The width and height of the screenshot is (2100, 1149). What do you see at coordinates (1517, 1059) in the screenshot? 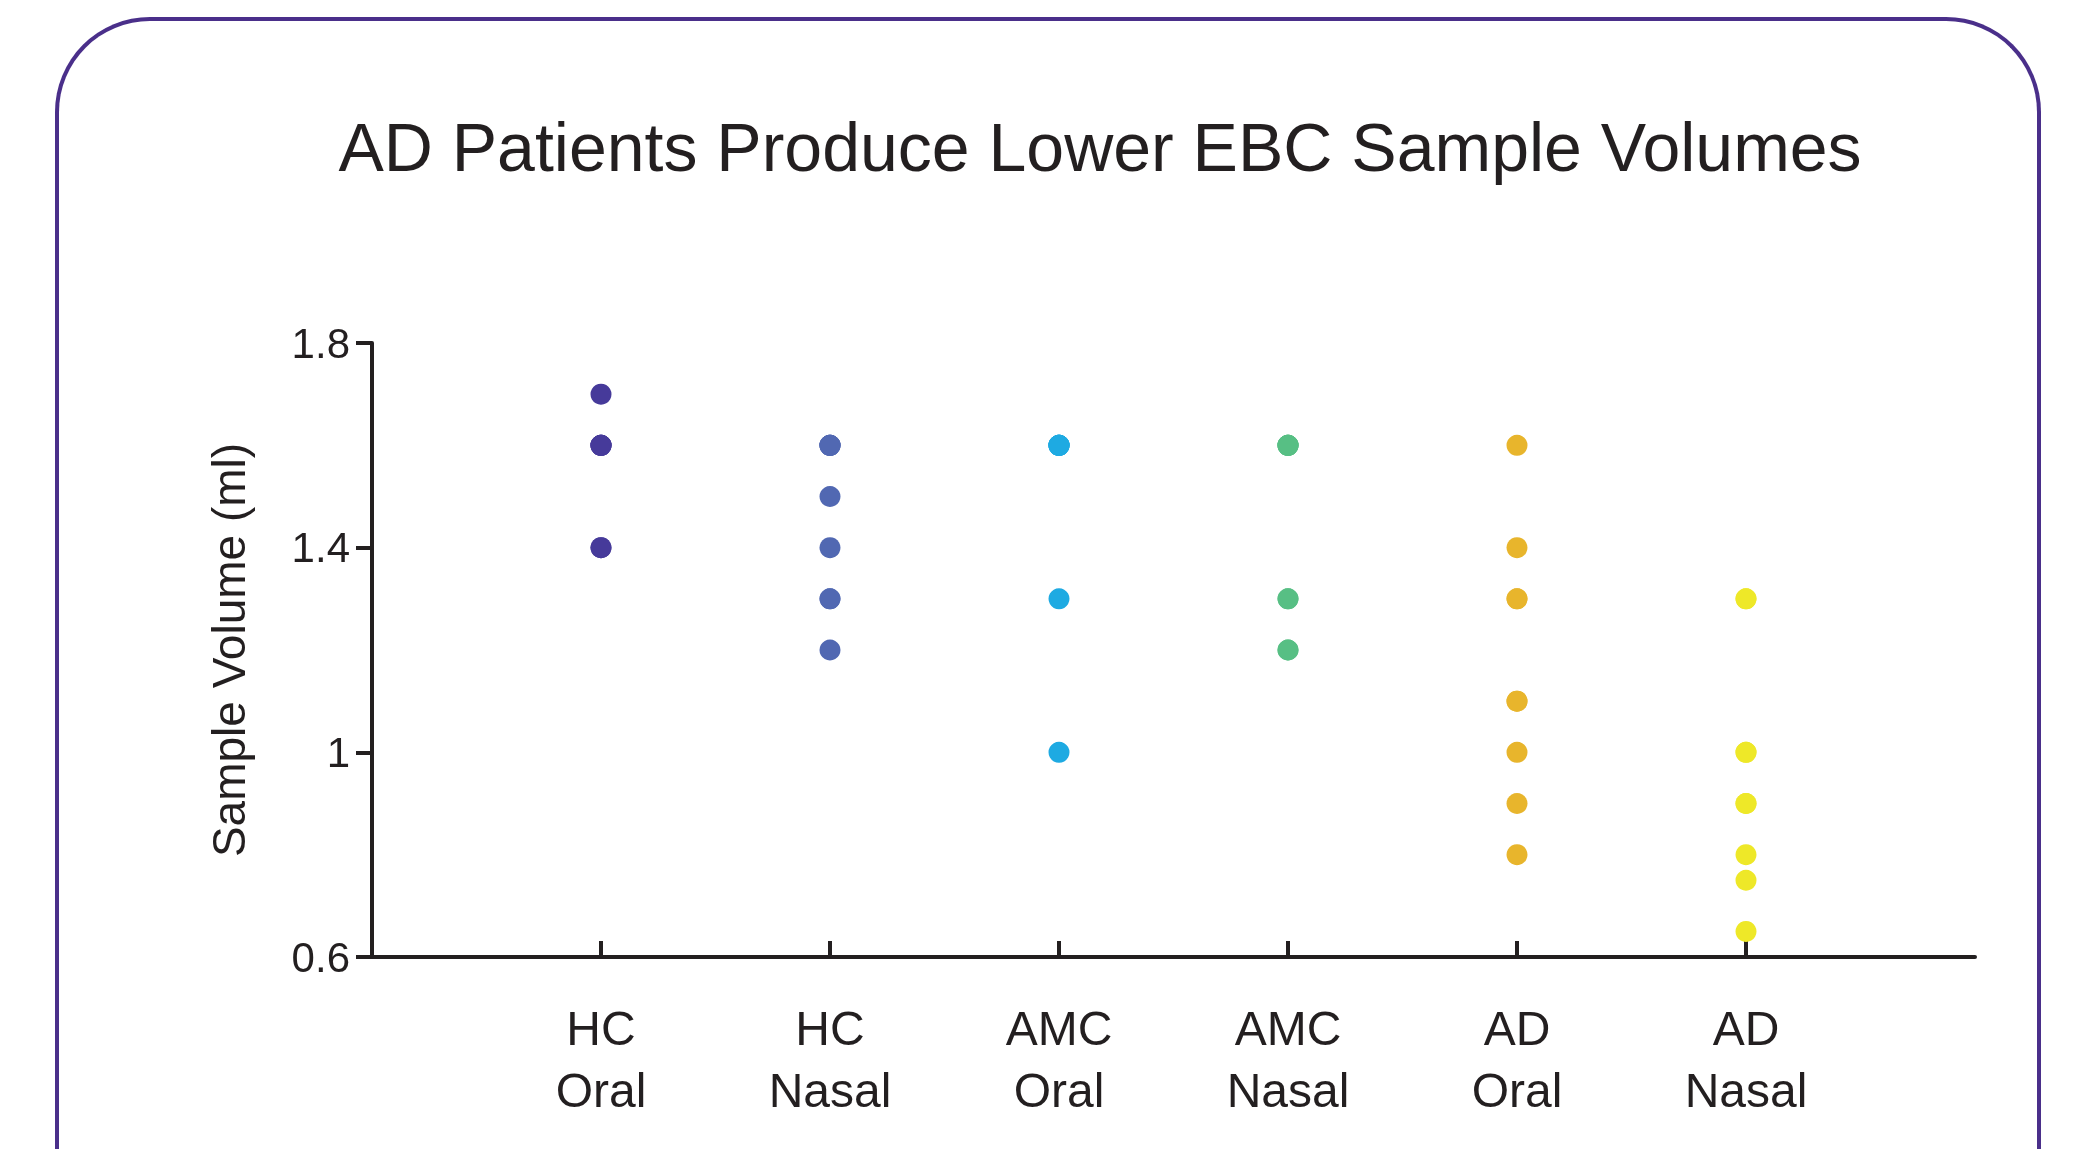
I see `x-tick-label: AD Oral` at bounding box center [1517, 1059].